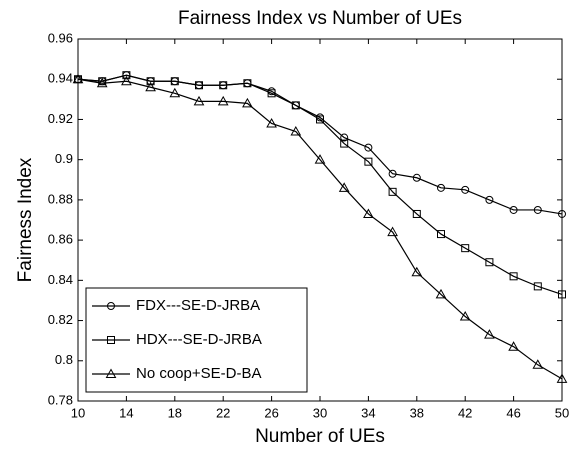 This screenshot has width=575, height=451. I want to click on x-tick-label: 30, so click(320, 412).